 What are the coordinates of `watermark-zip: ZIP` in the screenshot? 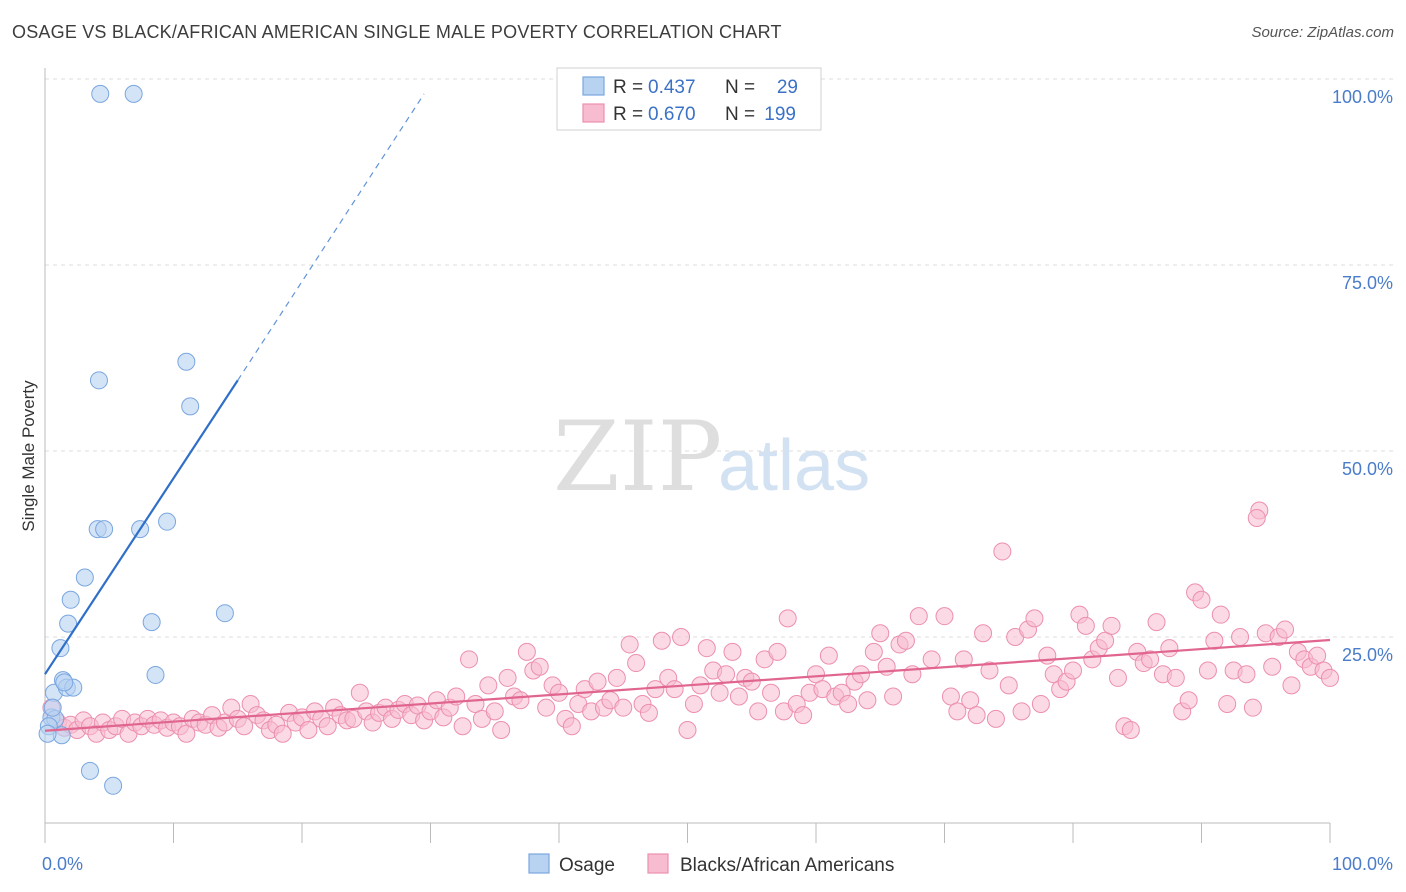 It's located at (637, 457).